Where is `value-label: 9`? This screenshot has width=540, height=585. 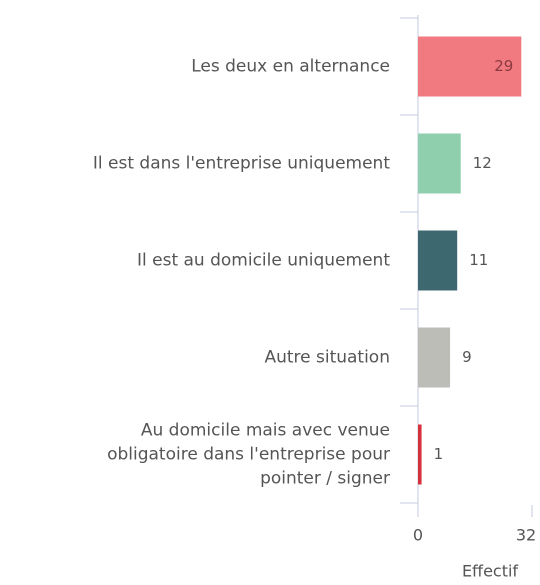
value-label: 9 is located at coordinates (467, 357).